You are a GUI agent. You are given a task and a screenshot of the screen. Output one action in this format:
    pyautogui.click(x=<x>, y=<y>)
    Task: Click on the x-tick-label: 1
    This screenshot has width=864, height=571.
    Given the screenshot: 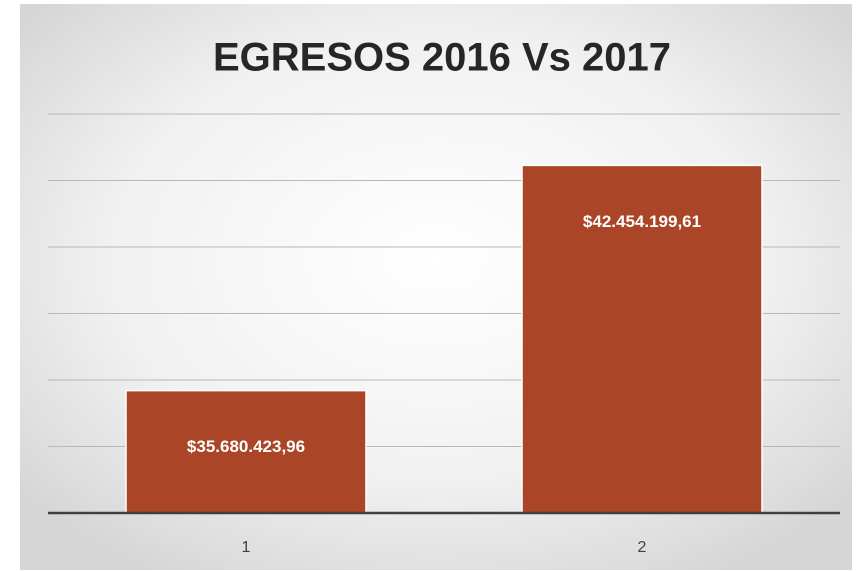 What is the action you would take?
    pyautogui.click(x=246, y=547)
    